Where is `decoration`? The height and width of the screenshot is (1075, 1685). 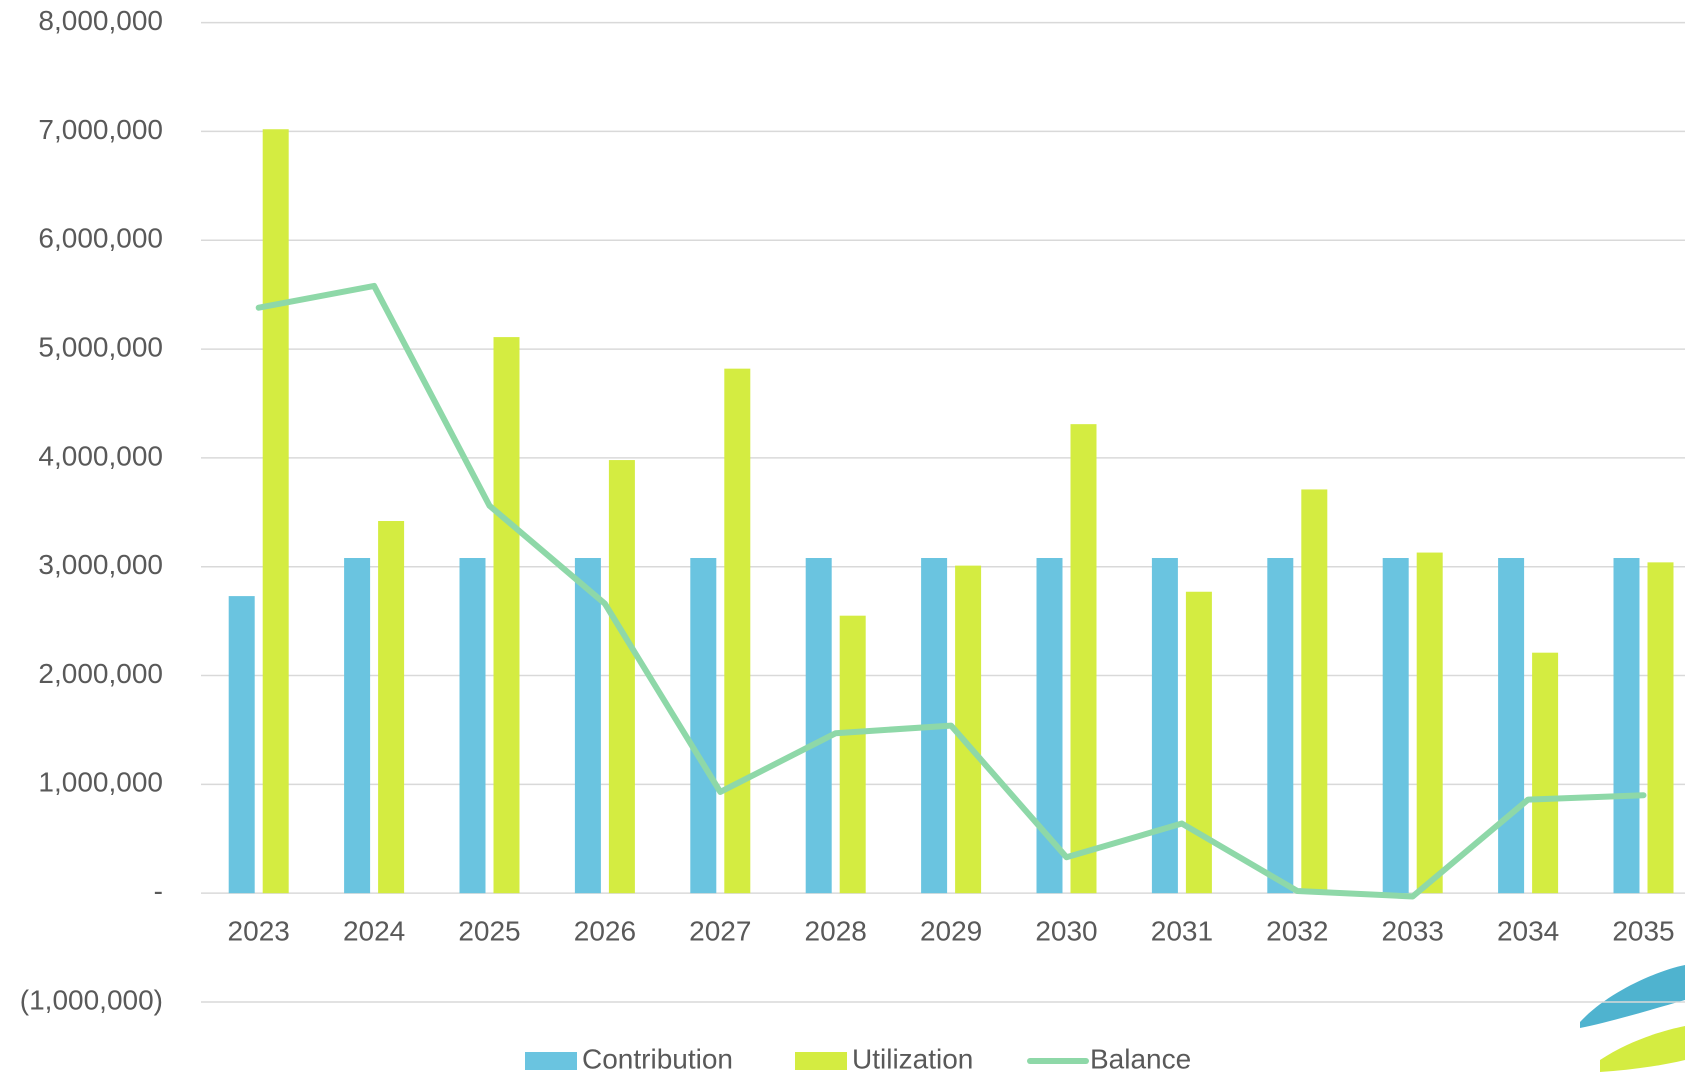 decoration is located at coordinates (1632, 1018).